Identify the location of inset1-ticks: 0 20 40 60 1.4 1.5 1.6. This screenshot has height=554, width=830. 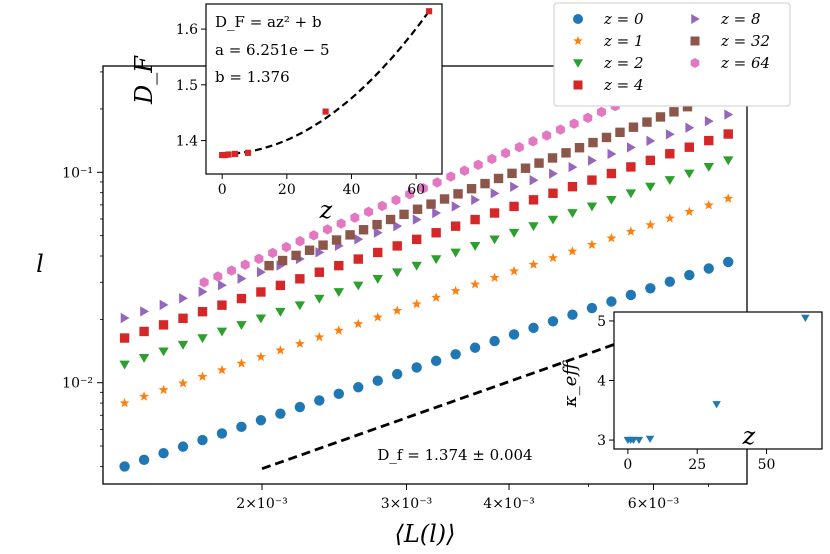
(300, 110).